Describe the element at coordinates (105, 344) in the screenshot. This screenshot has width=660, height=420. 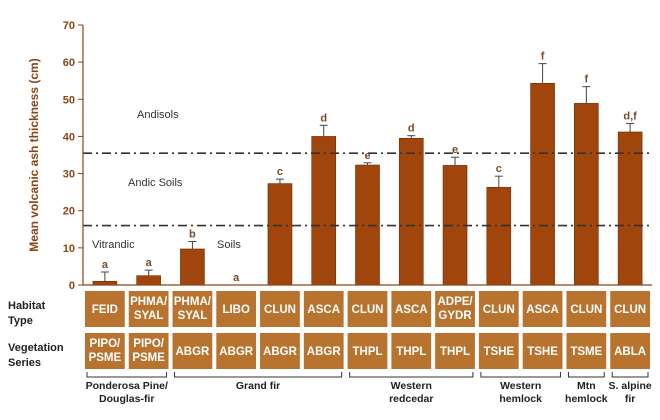
I see `series-label-1: PIPO/` at that location.